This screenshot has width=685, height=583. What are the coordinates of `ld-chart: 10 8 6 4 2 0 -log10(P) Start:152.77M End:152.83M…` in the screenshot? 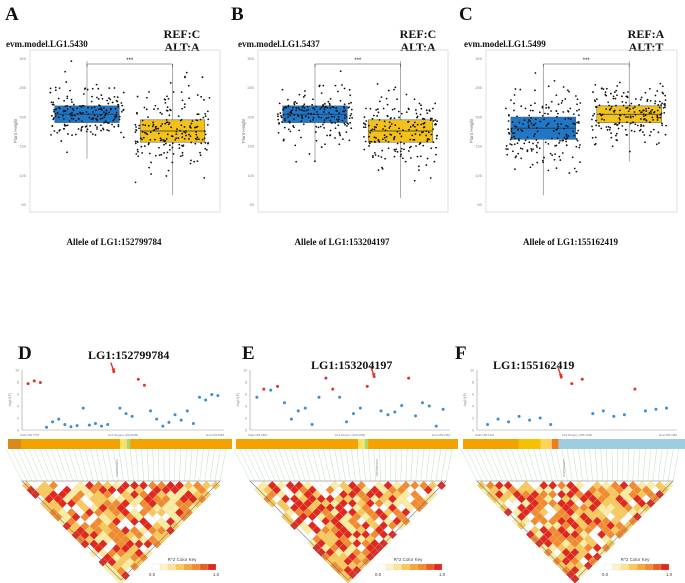 It's located at (118, 472).